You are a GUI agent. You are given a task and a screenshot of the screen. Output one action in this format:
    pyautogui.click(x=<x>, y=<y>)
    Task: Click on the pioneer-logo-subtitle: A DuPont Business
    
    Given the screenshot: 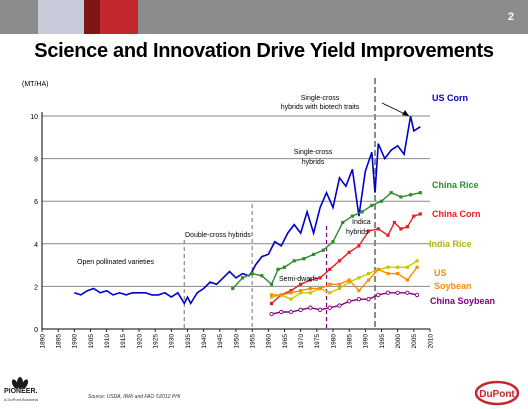 What is the action you would take?
    pyautogui.click(x=21, y=399)
    